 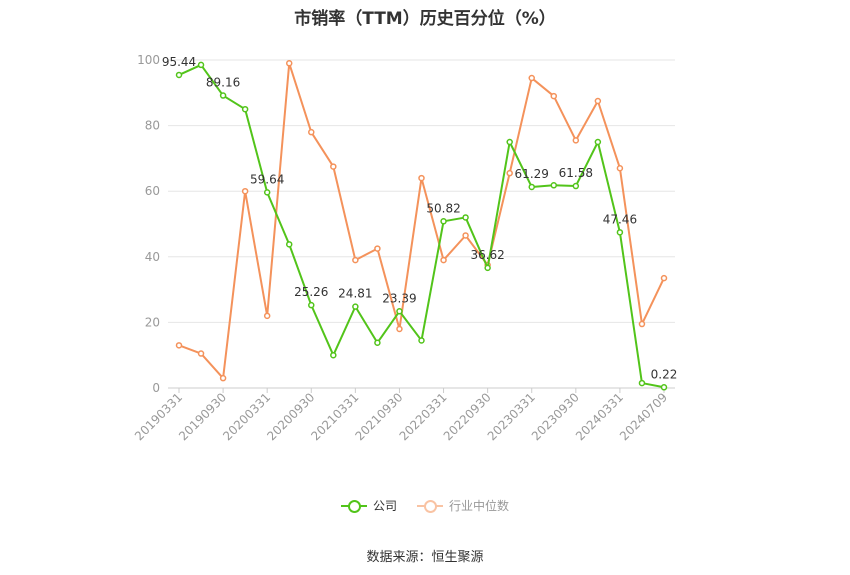 I want to click on legend: 公司 行业中位数, so click(x=425, y=505).